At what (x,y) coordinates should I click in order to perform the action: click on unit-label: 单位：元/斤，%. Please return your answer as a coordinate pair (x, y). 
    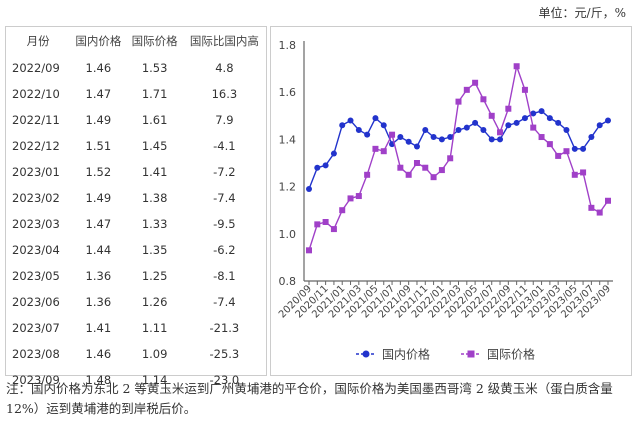
    Looking at the image, I should click on (582, 13).